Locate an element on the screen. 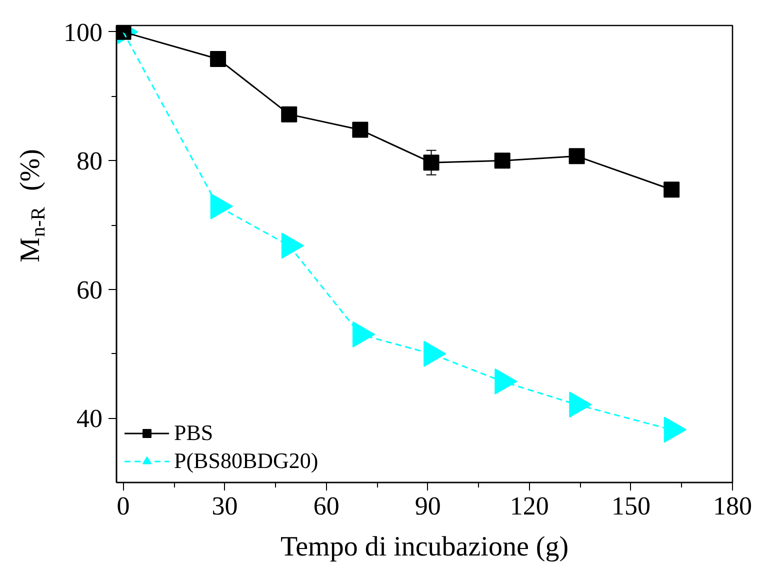  y-tick-label: 40 is located at coordinates (89, 419).